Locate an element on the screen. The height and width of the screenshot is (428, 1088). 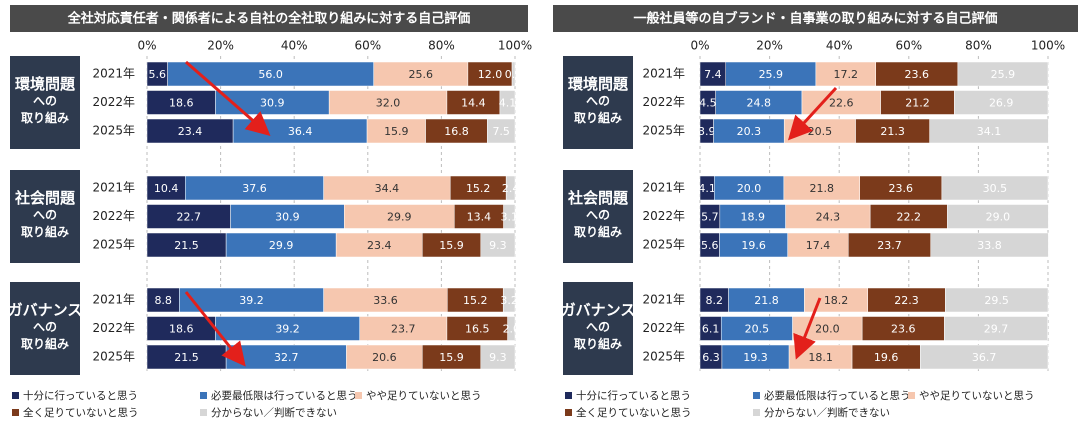
group-label: ガバナンス is located at coordinates (45, 310).